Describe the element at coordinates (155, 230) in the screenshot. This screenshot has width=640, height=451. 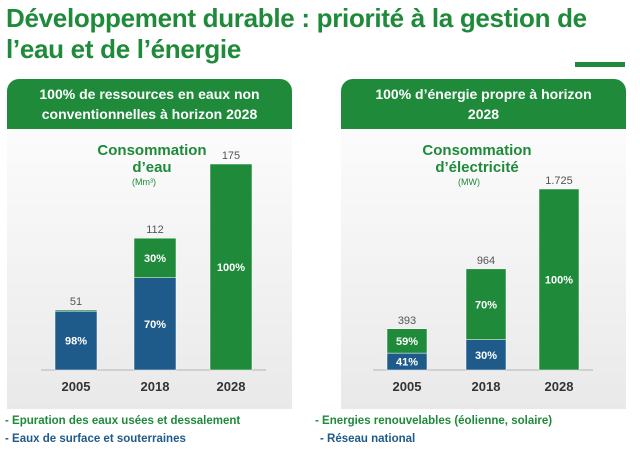
I see `bar-total-label: 112` at that location.